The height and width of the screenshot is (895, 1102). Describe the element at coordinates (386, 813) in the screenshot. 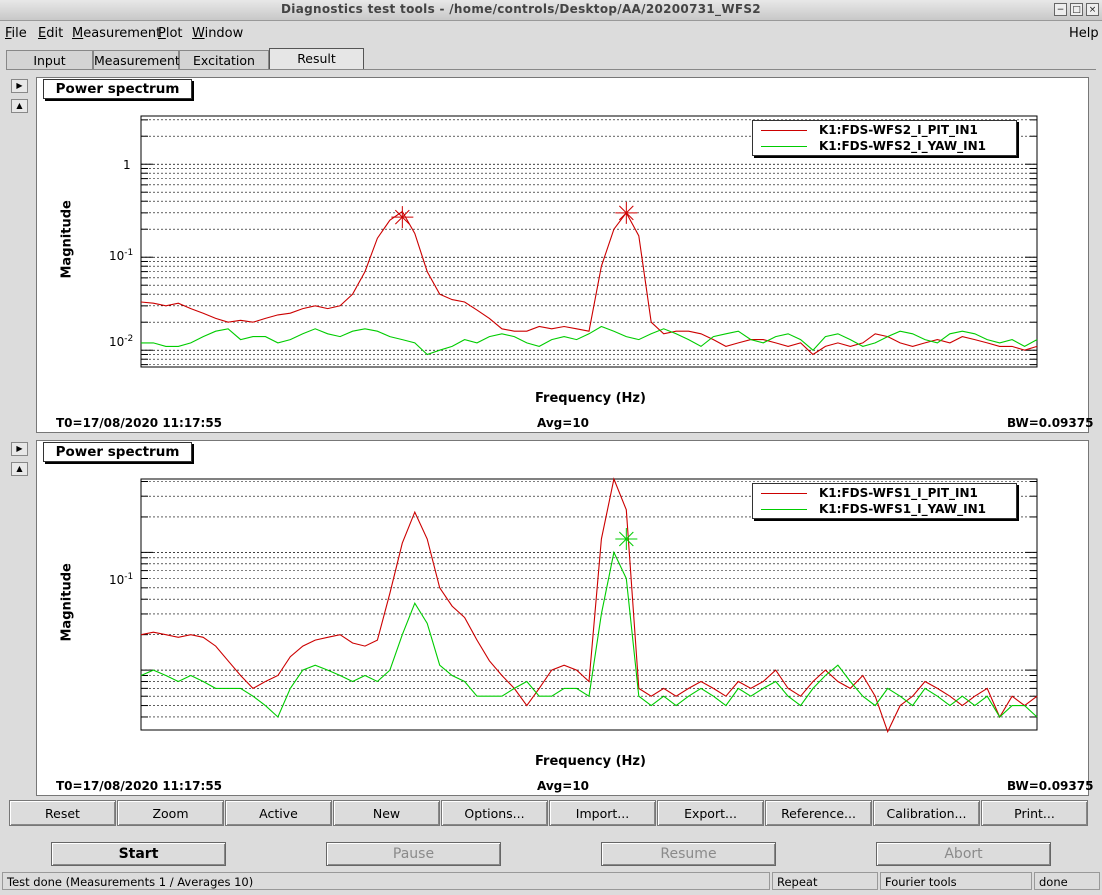

I see `new-button: New` at that location.